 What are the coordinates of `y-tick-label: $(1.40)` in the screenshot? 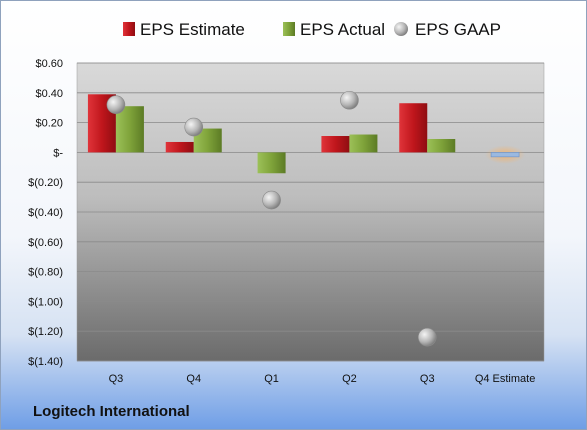 It's located at (45, 362).